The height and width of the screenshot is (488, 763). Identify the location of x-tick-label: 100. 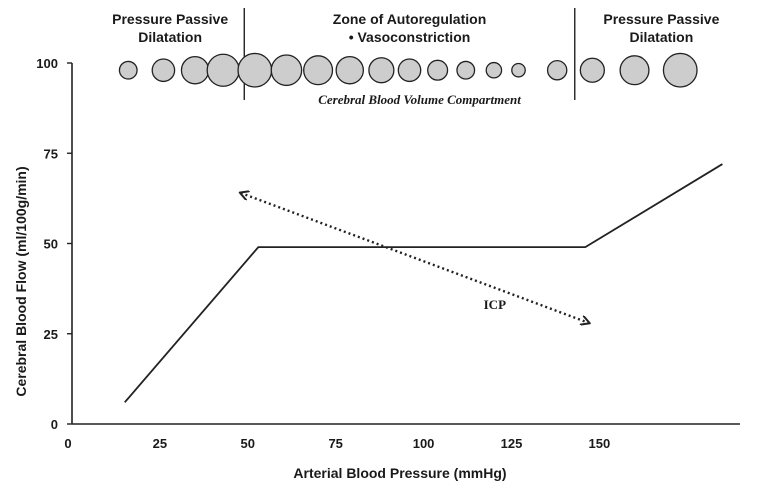
(424, 443).